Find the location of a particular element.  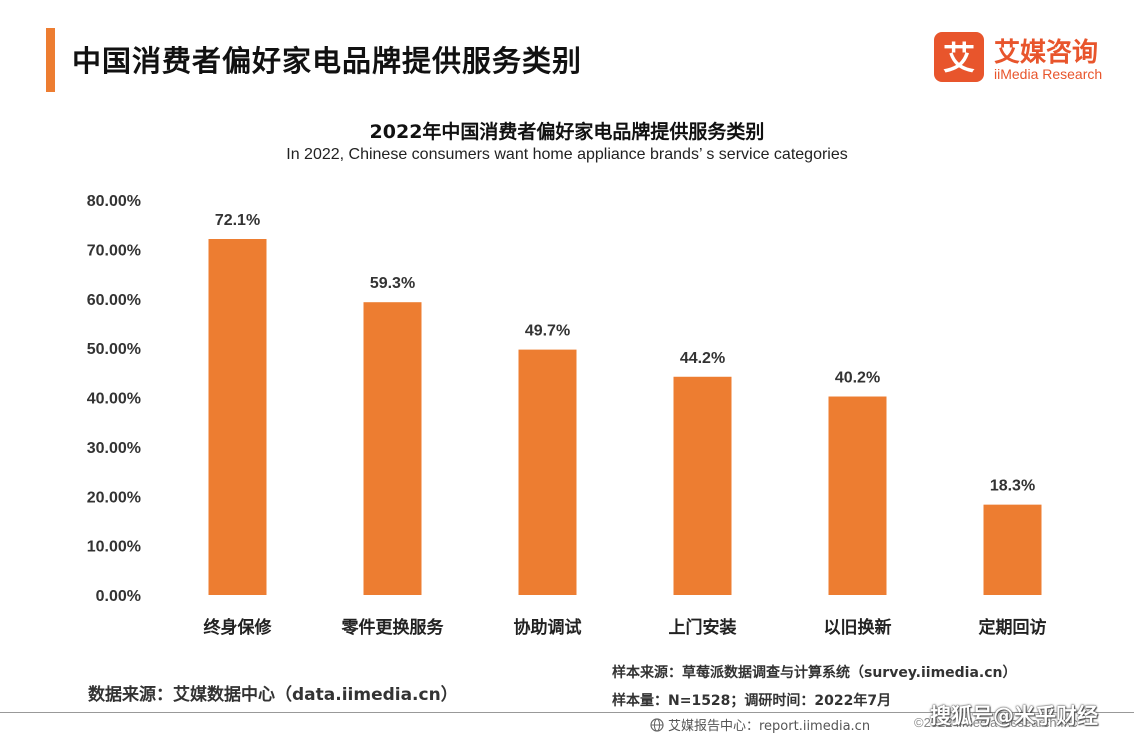

x-category-label: 协助调试 is located at coordinates (548, 627).